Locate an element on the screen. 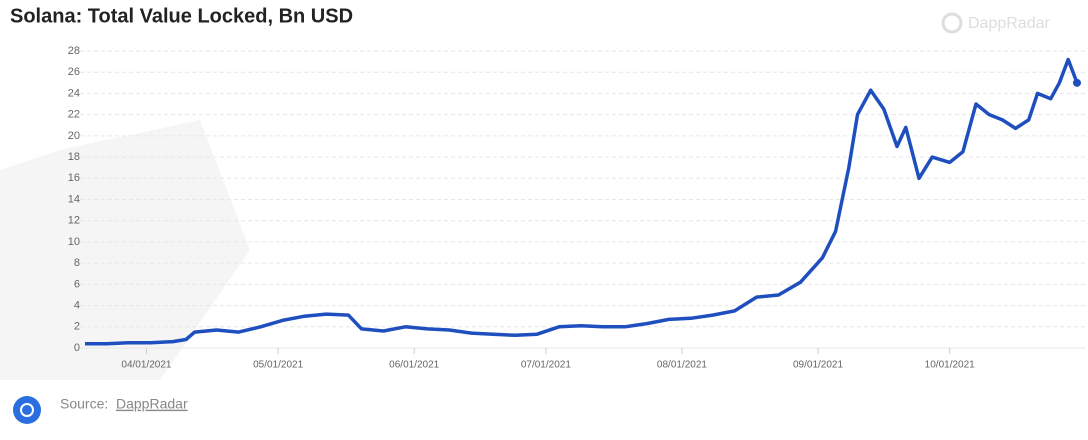 The image size is (1088, 440). x-tick-label: 06/01/2021 is located at coordinates (414, 365).